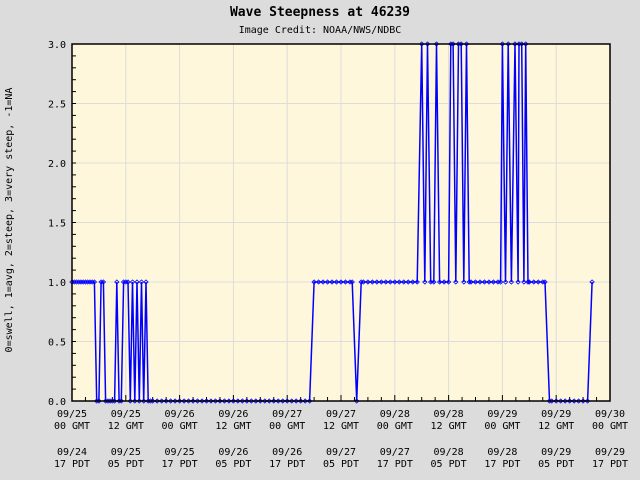  Describe the element at coordinates (57, 105) in the screenshot. I see `y-tick-label: 2.5` at that location.